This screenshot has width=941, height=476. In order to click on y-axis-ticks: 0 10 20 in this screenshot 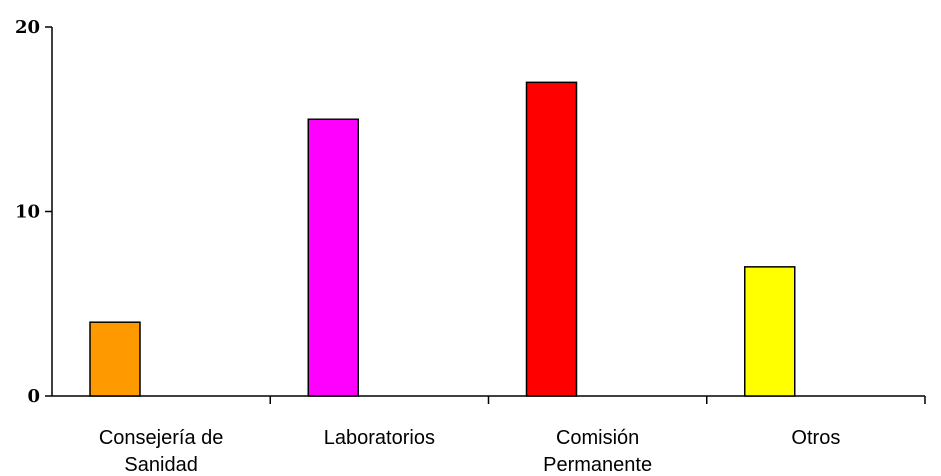, I will do `click(33, 212)`.